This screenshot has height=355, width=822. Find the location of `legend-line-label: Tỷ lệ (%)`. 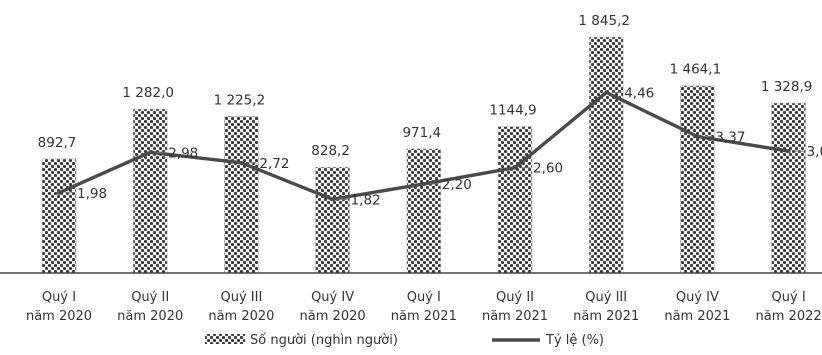

legend-line-label: Tỷ lệ (%) is located at coordinates (574, 340).